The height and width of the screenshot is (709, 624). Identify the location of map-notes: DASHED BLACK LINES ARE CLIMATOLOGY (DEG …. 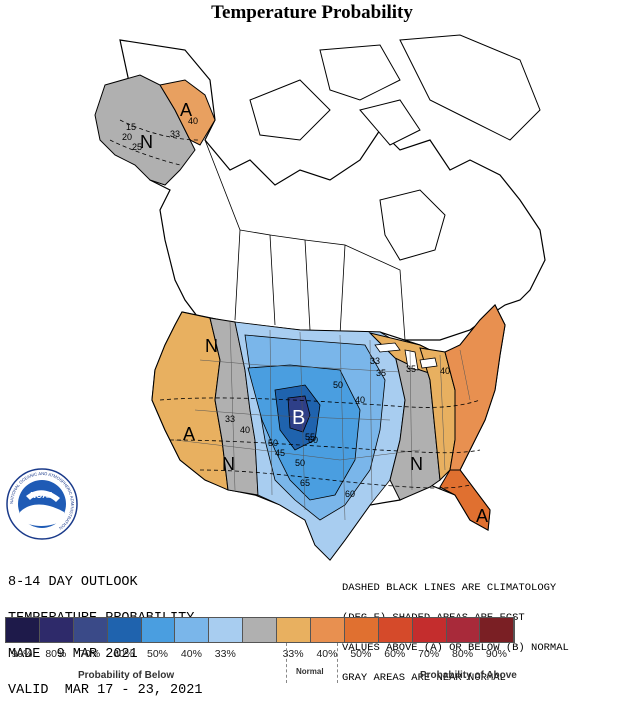
(455, 628).